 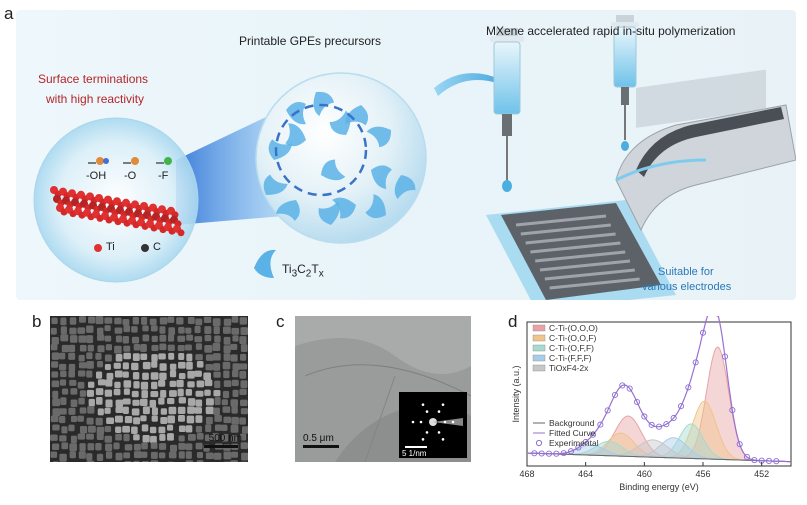 What do you see at coordinates (383, 389) in the screenshot?
I see `tem-image: 5 1/nm 0.5 μm` at bounding box center [383, 389].